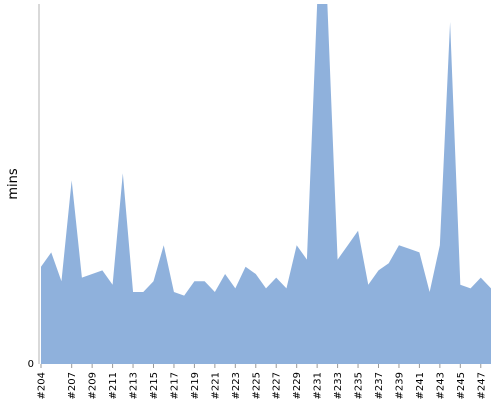 This screenshot has height=400, width=500. What do you see at coordinates (154, 385) in the screenshot?
I see `x-tick-label: #215` at bounding box center [154, 385].